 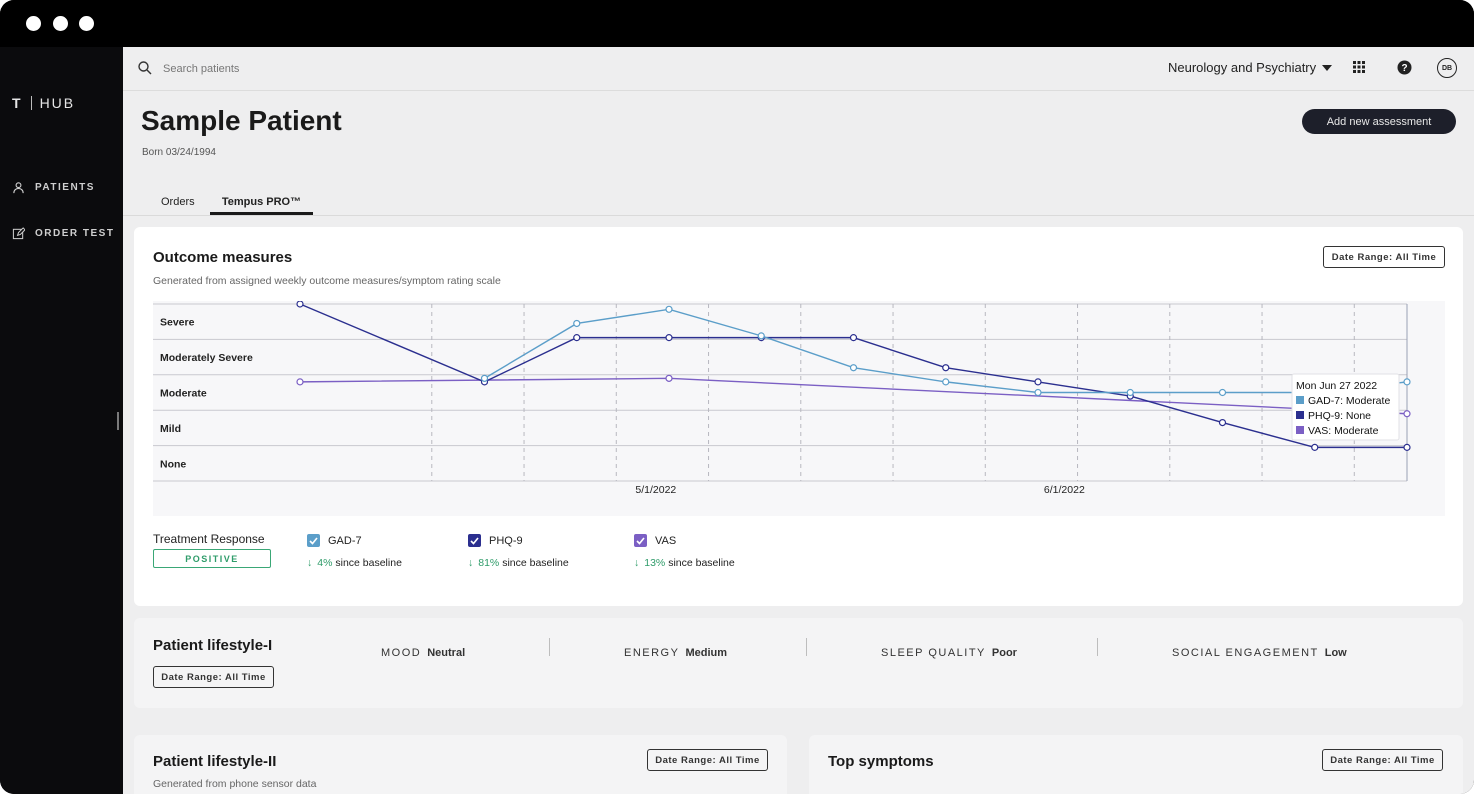 I want to click on x-tick-label: 6/1/2022, so click(x=1064, y=490).